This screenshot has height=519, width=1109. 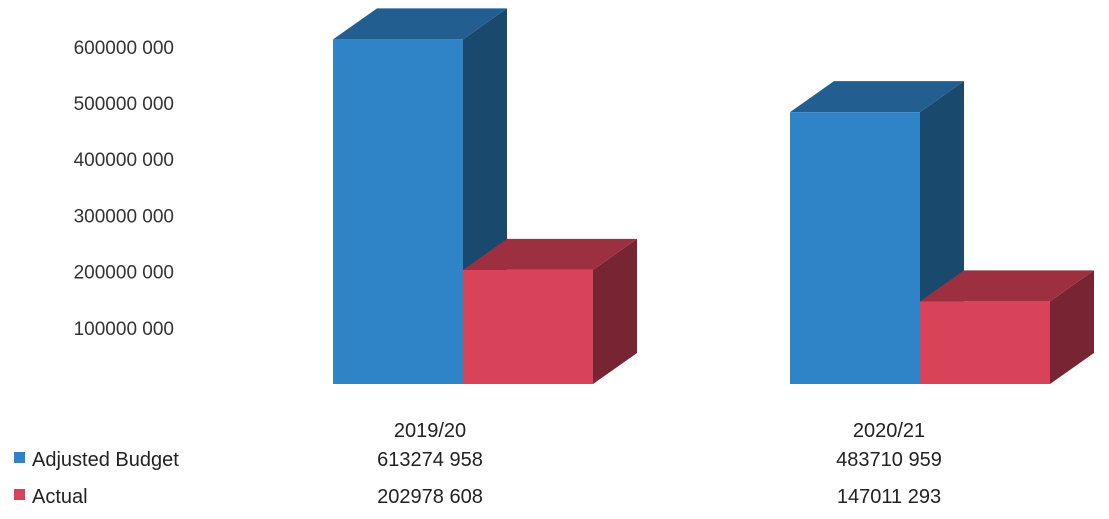 What do you see at coordinates (105, 460) in the screenshot?
I see `legend-label: Adjusted Budget` at bounding box center [105, 460].